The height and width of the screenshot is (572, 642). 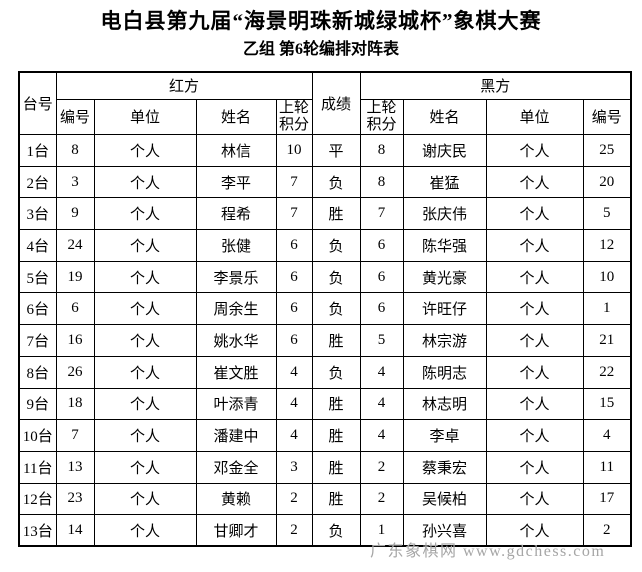 What do you see at coordinates (444, 214) in the screenshot?
I see `black-player-name-cell: 张庆伟` at bounding box center [444, 214].